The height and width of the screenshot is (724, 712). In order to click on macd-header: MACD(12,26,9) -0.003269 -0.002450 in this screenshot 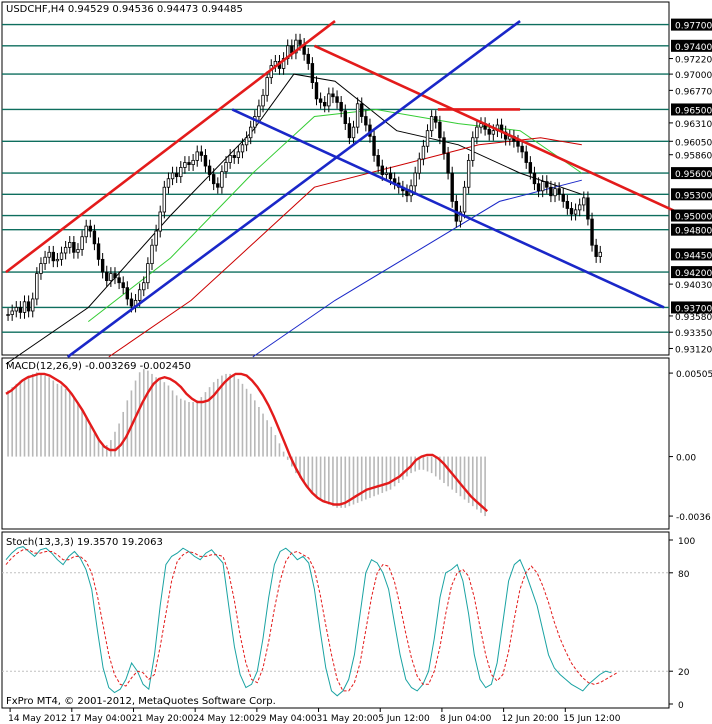, I will do `click(98, 366)`.